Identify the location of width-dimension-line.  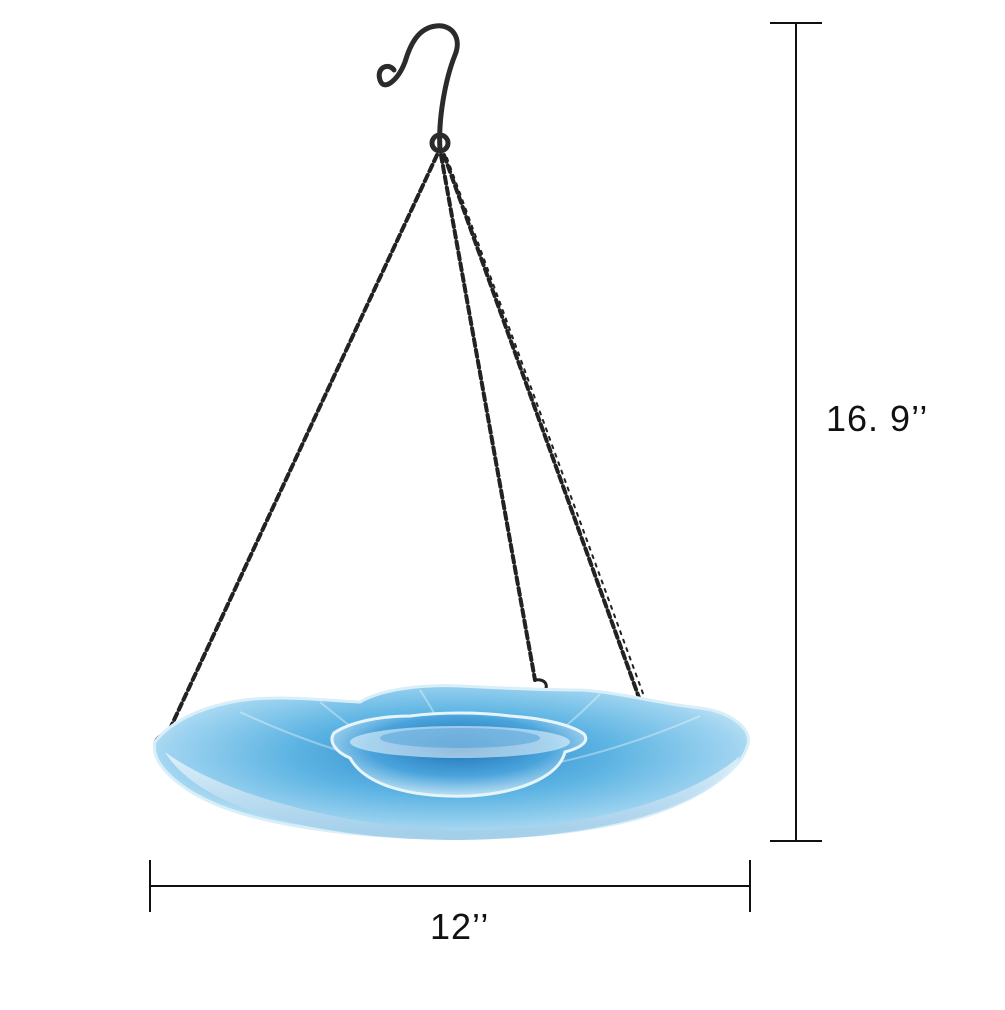
(450, 886).